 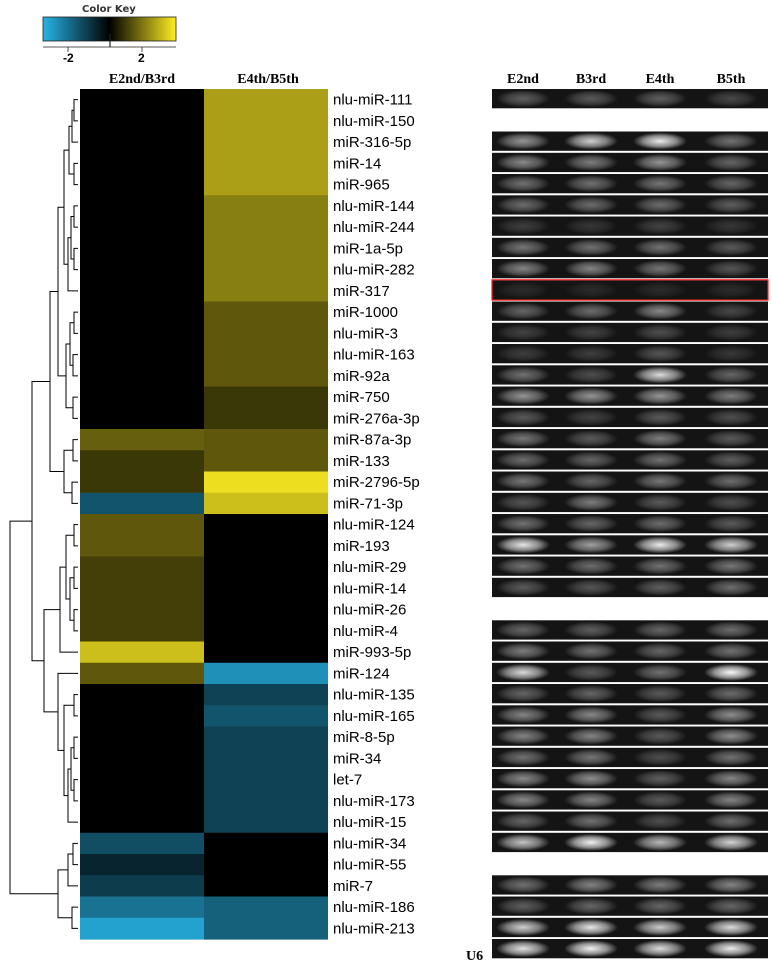 What do you see at coordinates (369, 567) in the screenshot?
I see `row-label: nlu-miR-29` at bounding box center [369, 567].